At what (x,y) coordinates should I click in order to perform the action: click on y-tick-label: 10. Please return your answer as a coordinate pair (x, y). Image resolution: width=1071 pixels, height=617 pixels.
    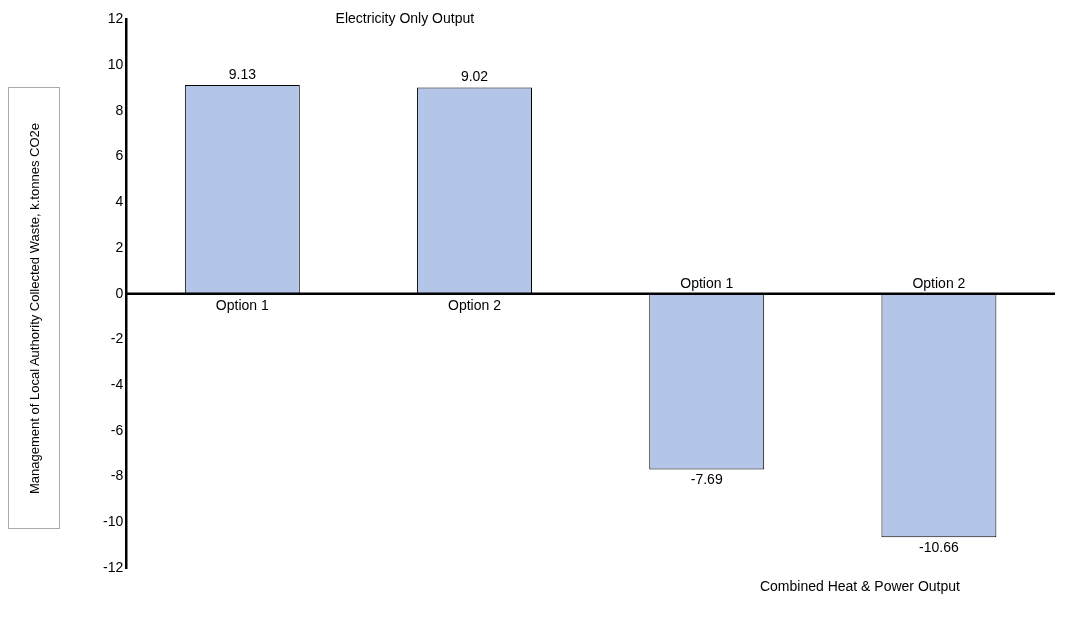
    Looking at the image, I should click on (115, 63).